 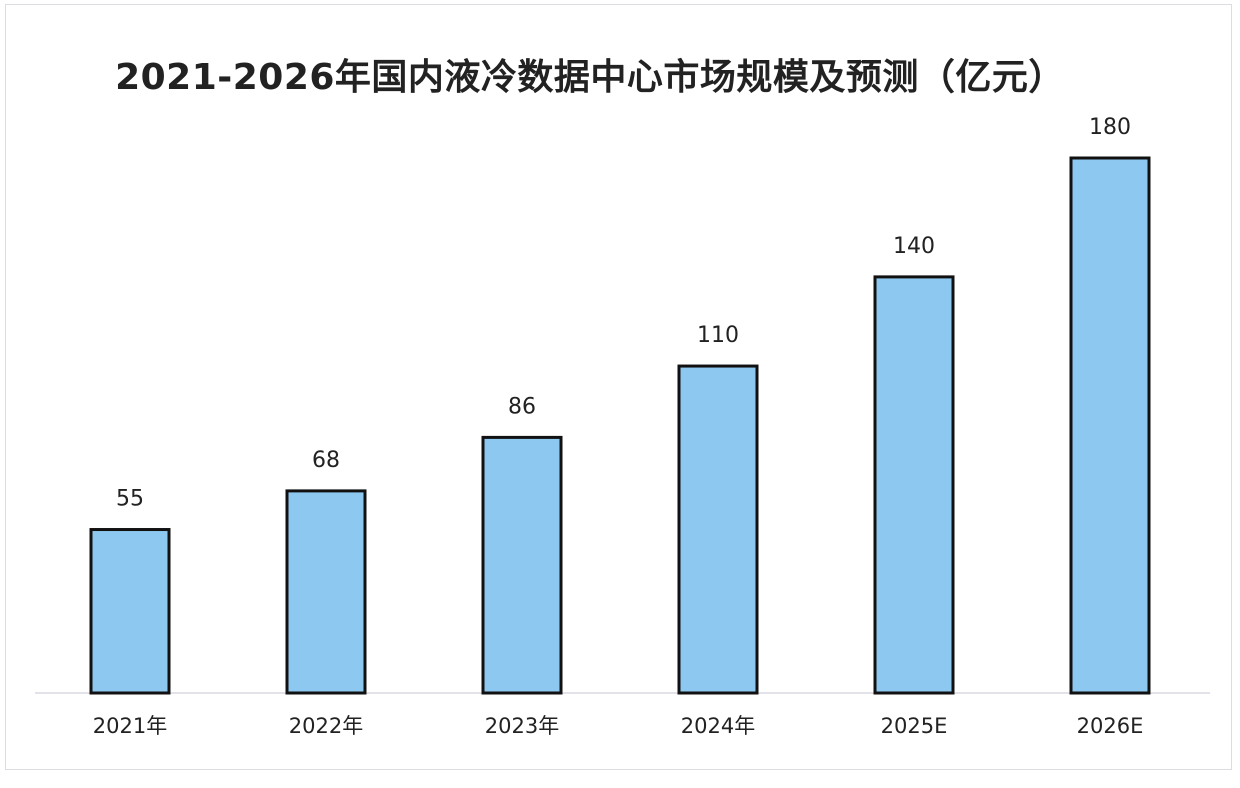 What do you see at coordinates (590, 77) in the screenshot?
I see `chart-title: 2021-2026年国内液冷数据中心市场规模及预测（亿元）` at bounding box center [590, 77].